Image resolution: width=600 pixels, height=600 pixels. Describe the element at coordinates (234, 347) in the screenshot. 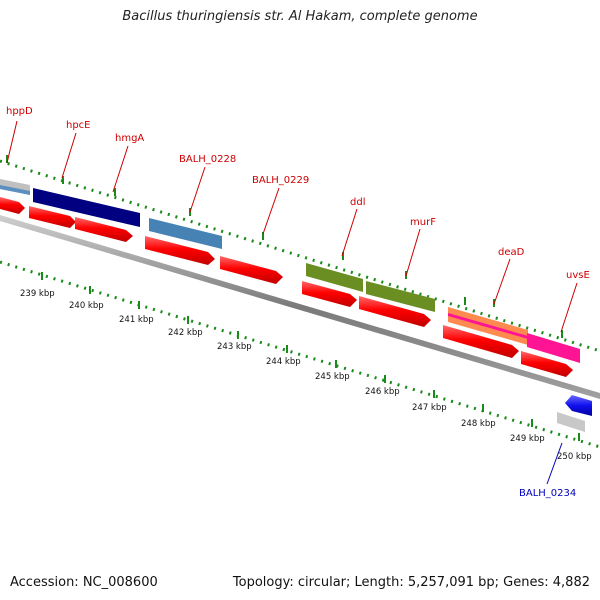

I see `kbp-label: 243 kbp` at that location.